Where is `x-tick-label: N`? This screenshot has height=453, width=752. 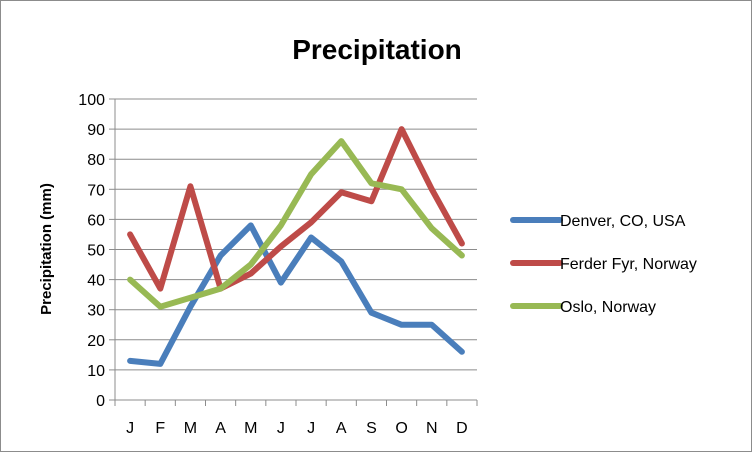
x-tick-label: N is located at coordinates (432, 428).